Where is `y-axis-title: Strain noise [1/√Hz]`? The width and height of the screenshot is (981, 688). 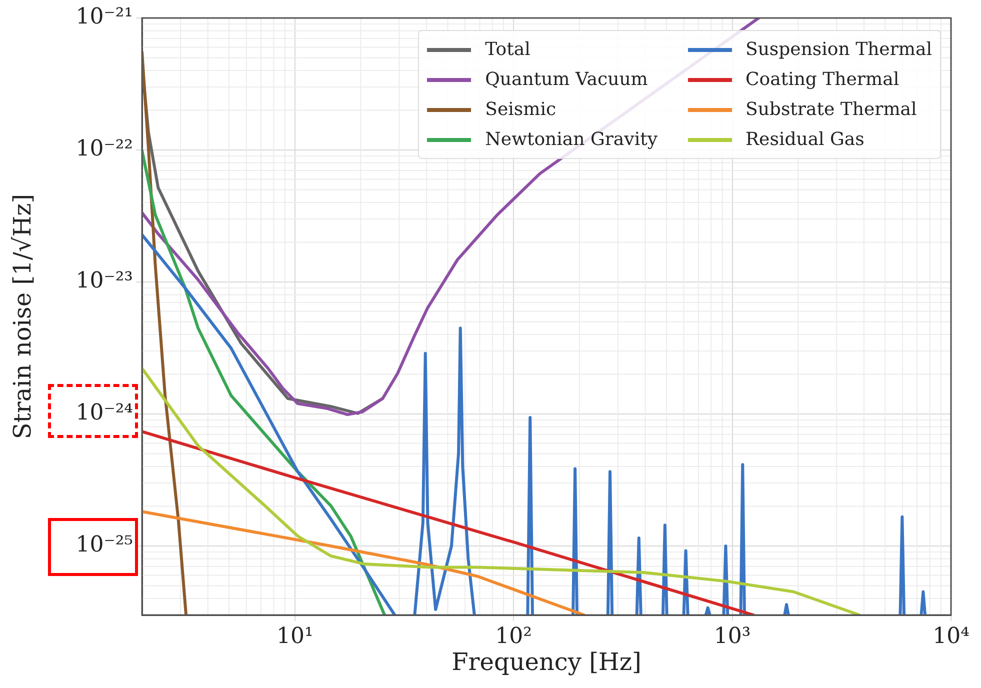 y-axis-title: Strain noise [1/√Hz] is located at coordinates (22, 317).